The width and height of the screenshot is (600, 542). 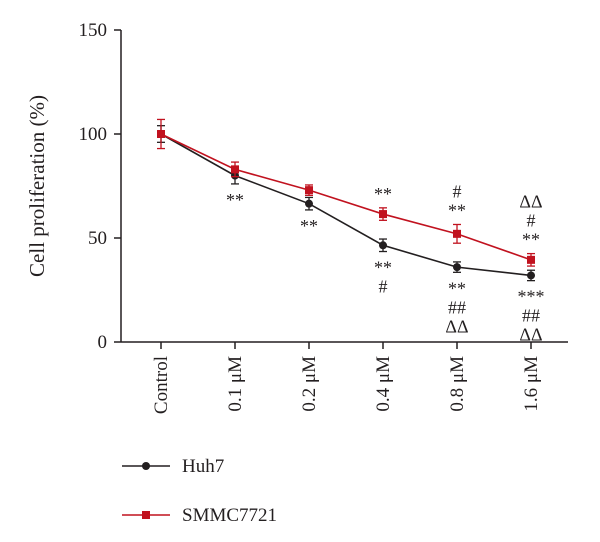 I want to click on legend: Huh7 SMMC7721, so click(x=199, y=491).